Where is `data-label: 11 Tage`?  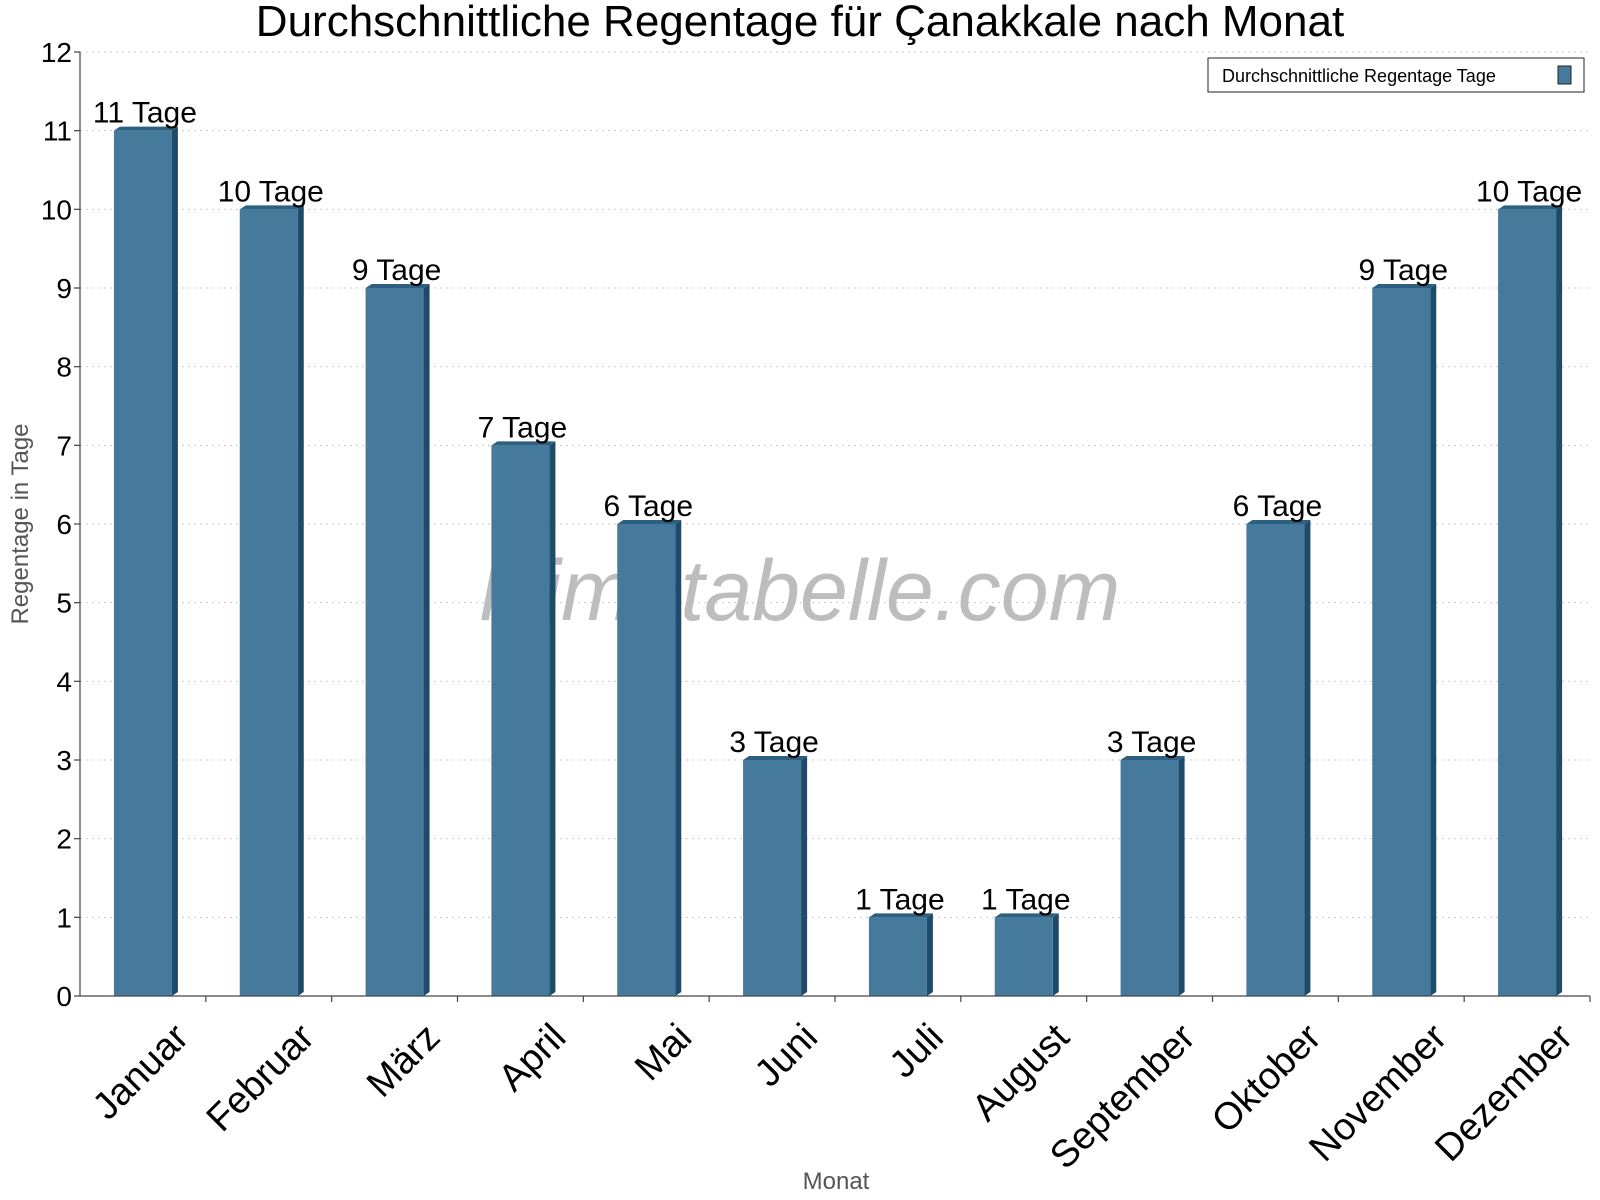 data-label: 11 Tage is located at coordinates (145, 113).